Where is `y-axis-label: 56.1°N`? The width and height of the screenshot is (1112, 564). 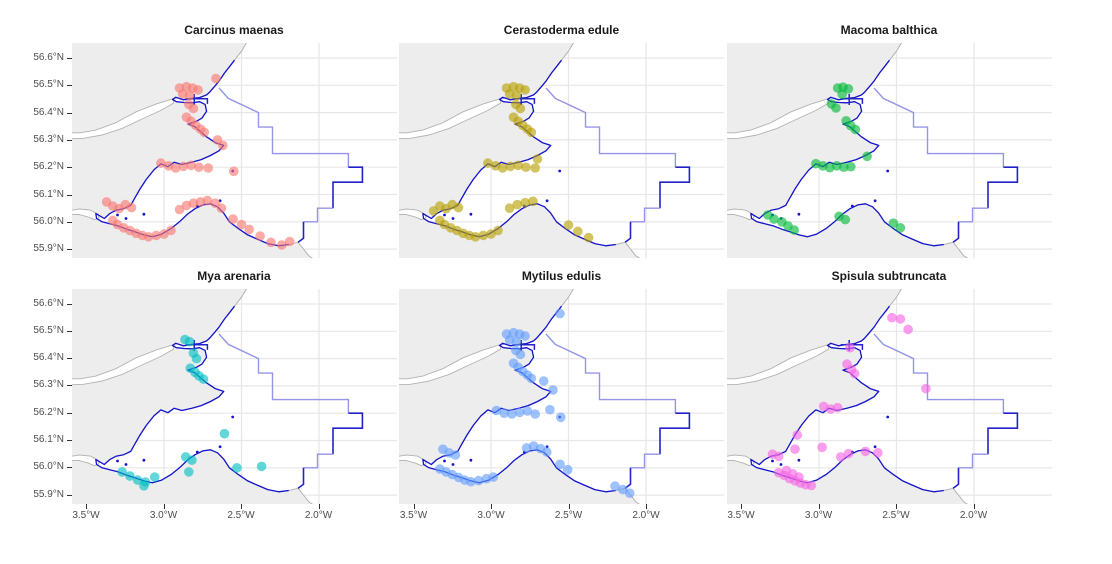
y-axis-label: 56.1°N is located at coordinates (48, 439).